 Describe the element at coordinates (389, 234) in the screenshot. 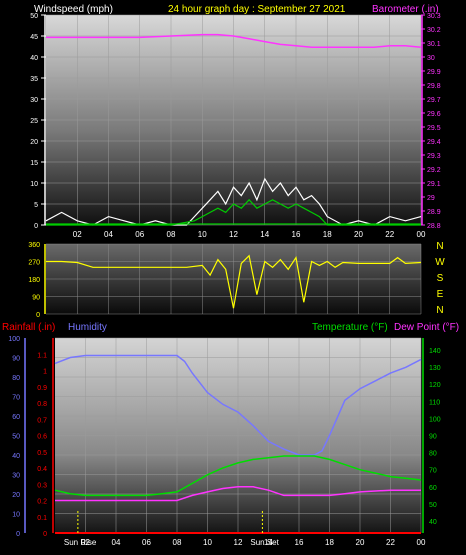

I see `hour-tick-label: 22` at that location.